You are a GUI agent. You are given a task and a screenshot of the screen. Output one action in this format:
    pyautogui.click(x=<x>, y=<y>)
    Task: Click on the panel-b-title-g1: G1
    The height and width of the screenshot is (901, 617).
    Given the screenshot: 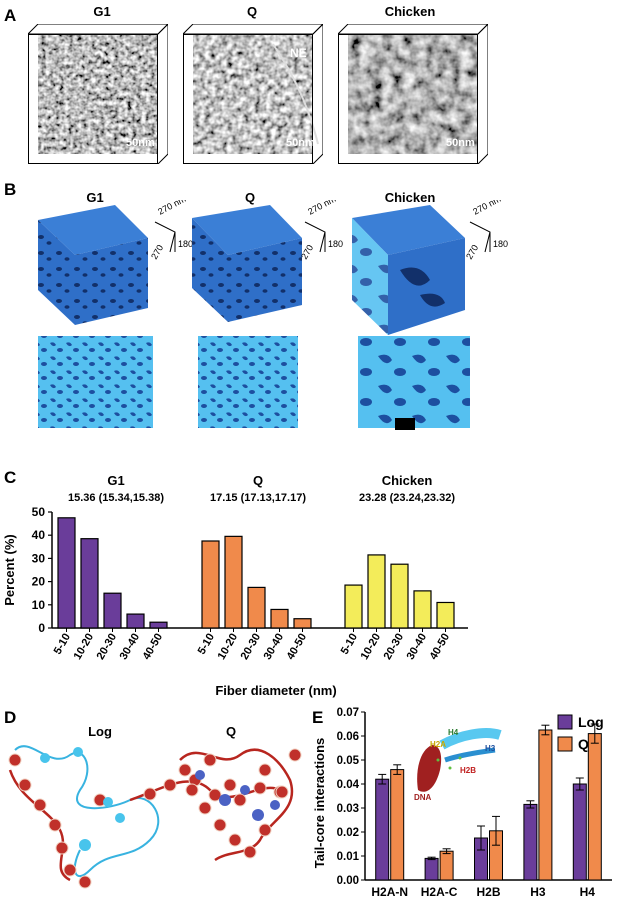 What is the action you would take?
    pyautogui.click(x=95, y=197)
    